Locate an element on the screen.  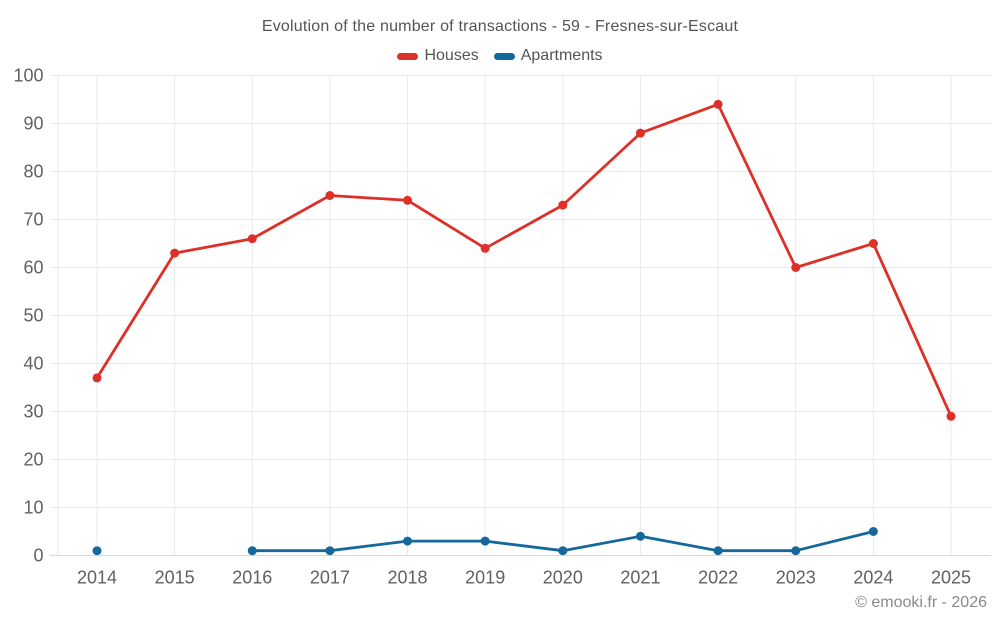
houses-legend-label: Houses is located at coordinates (451, 55).